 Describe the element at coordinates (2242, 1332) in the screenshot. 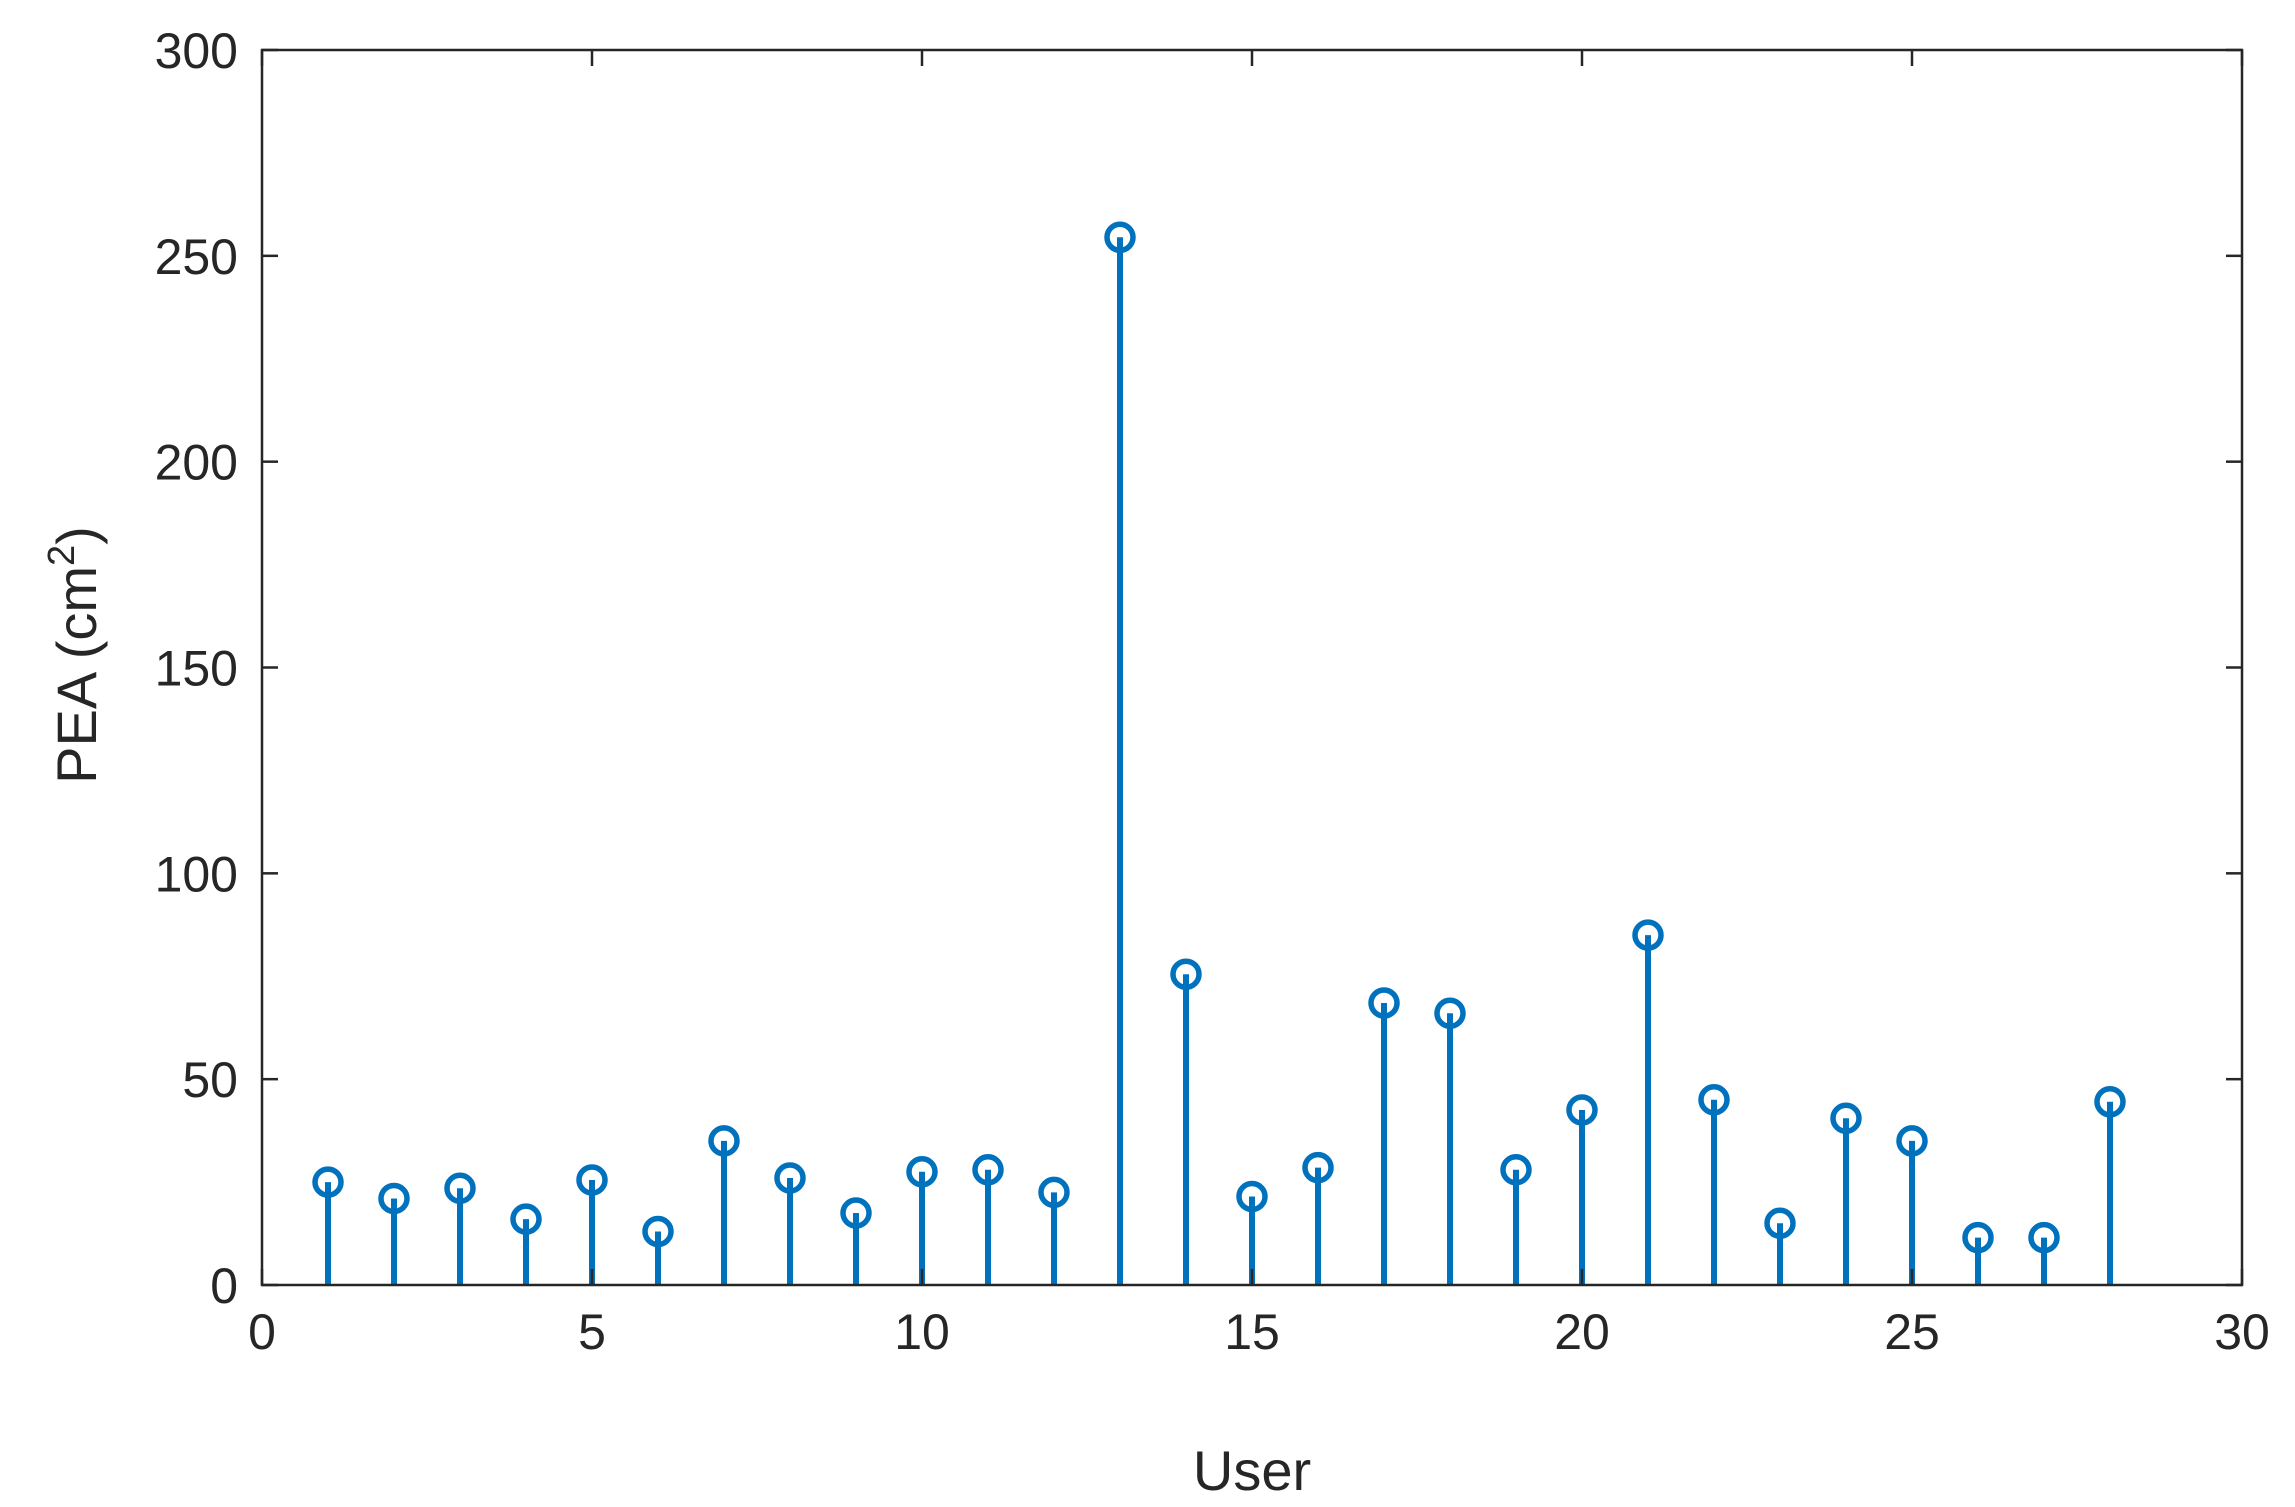

I see `x-tick-label: 30` at that location.